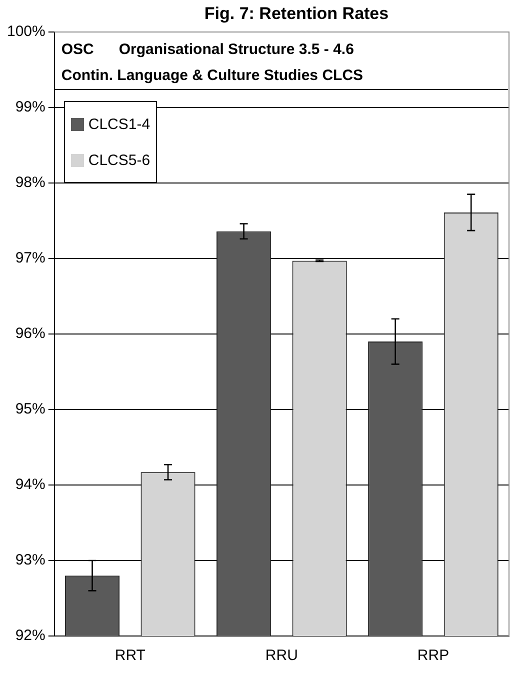 The image size is (515, 678). I want to click on y-tick-label: 98%, so click(30, 183).